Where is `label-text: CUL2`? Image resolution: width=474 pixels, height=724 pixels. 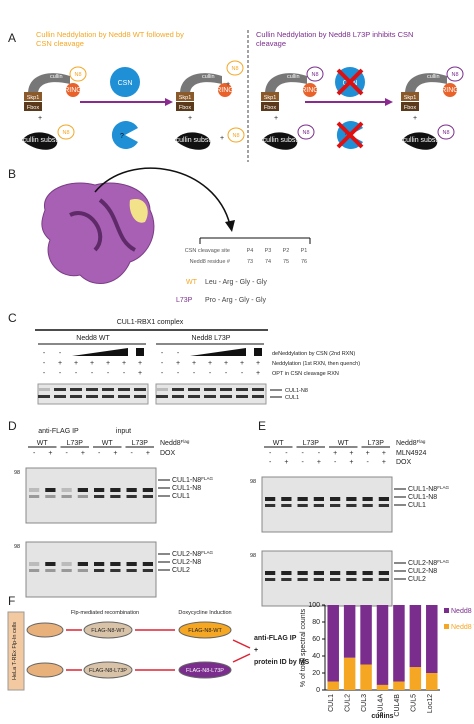 label-text: CUL2 is located at coordinates (417, 579).